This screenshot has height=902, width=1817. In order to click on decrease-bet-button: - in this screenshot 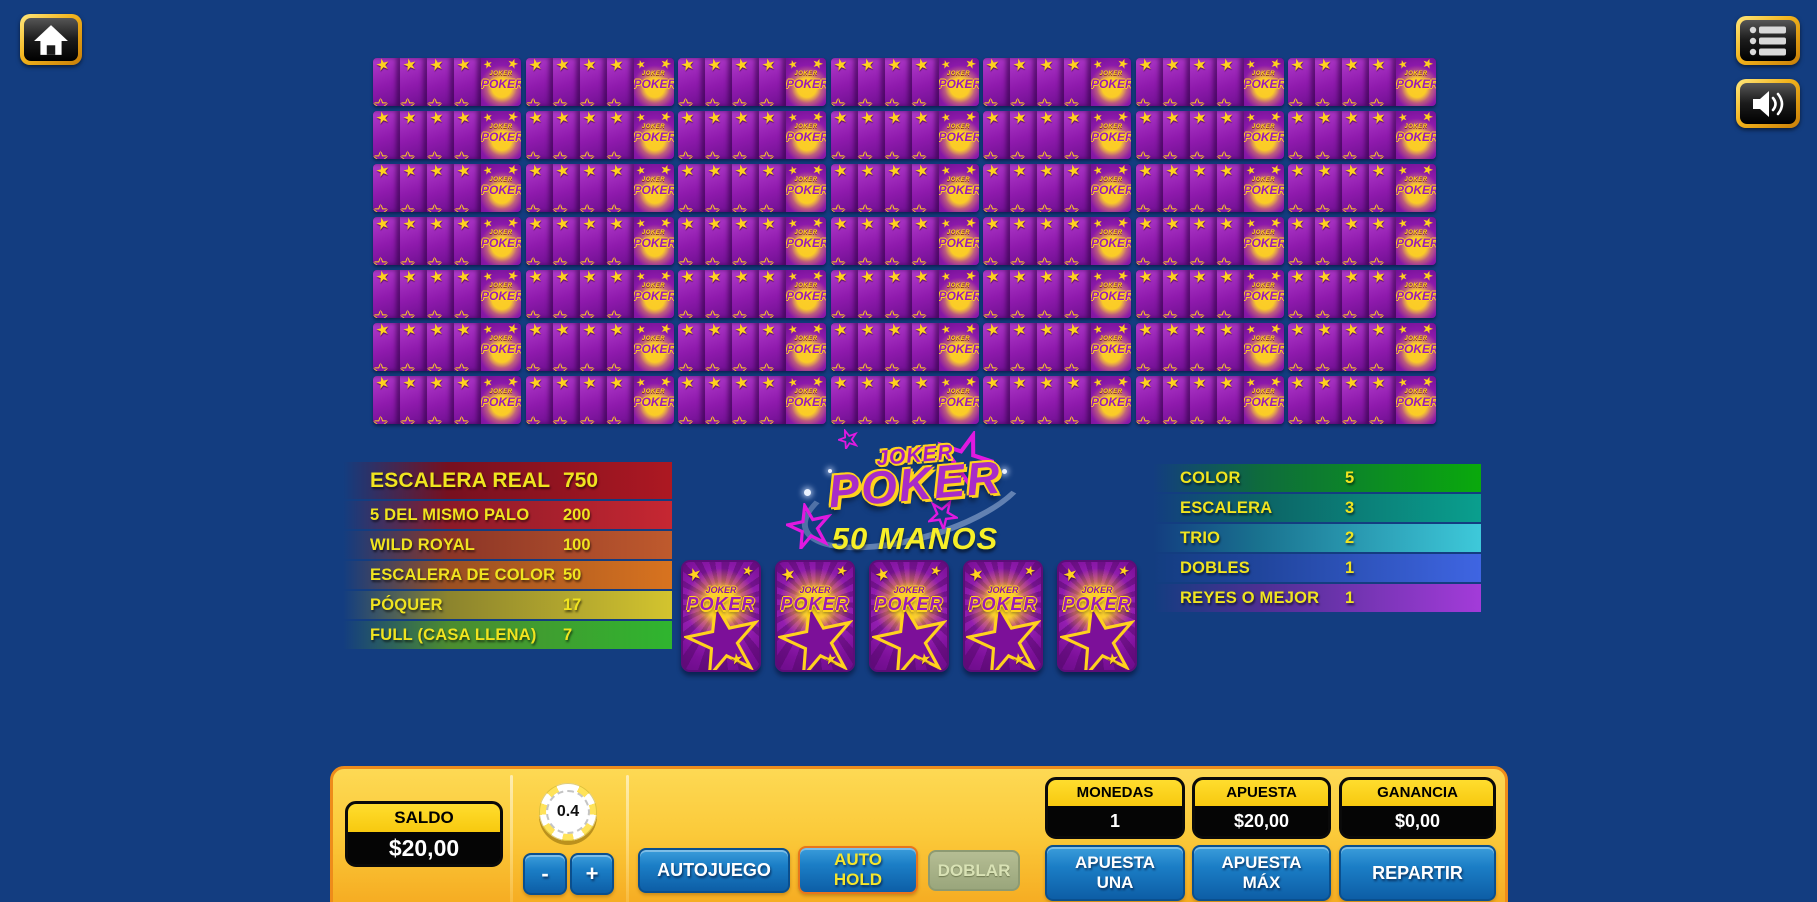, I will do `click(545, 874)`.